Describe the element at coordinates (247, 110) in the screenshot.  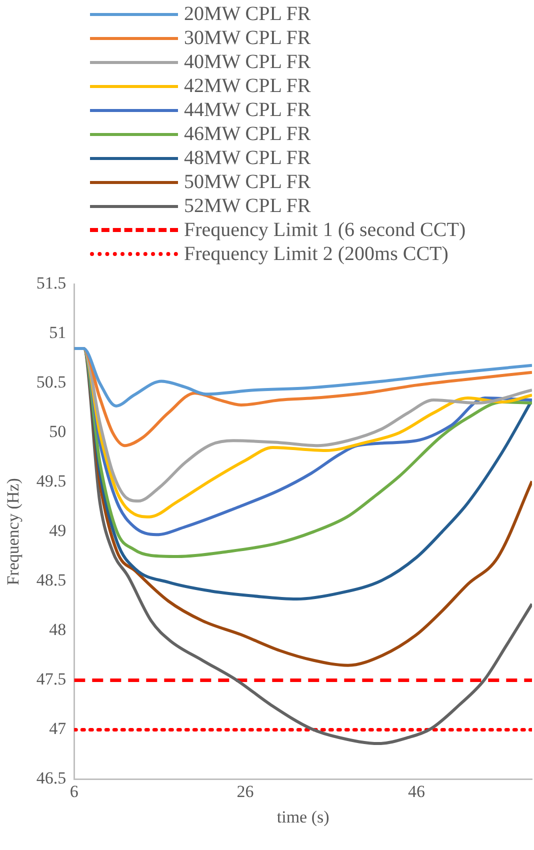
I see `legend-label: 44MW CPL FR` at that location.